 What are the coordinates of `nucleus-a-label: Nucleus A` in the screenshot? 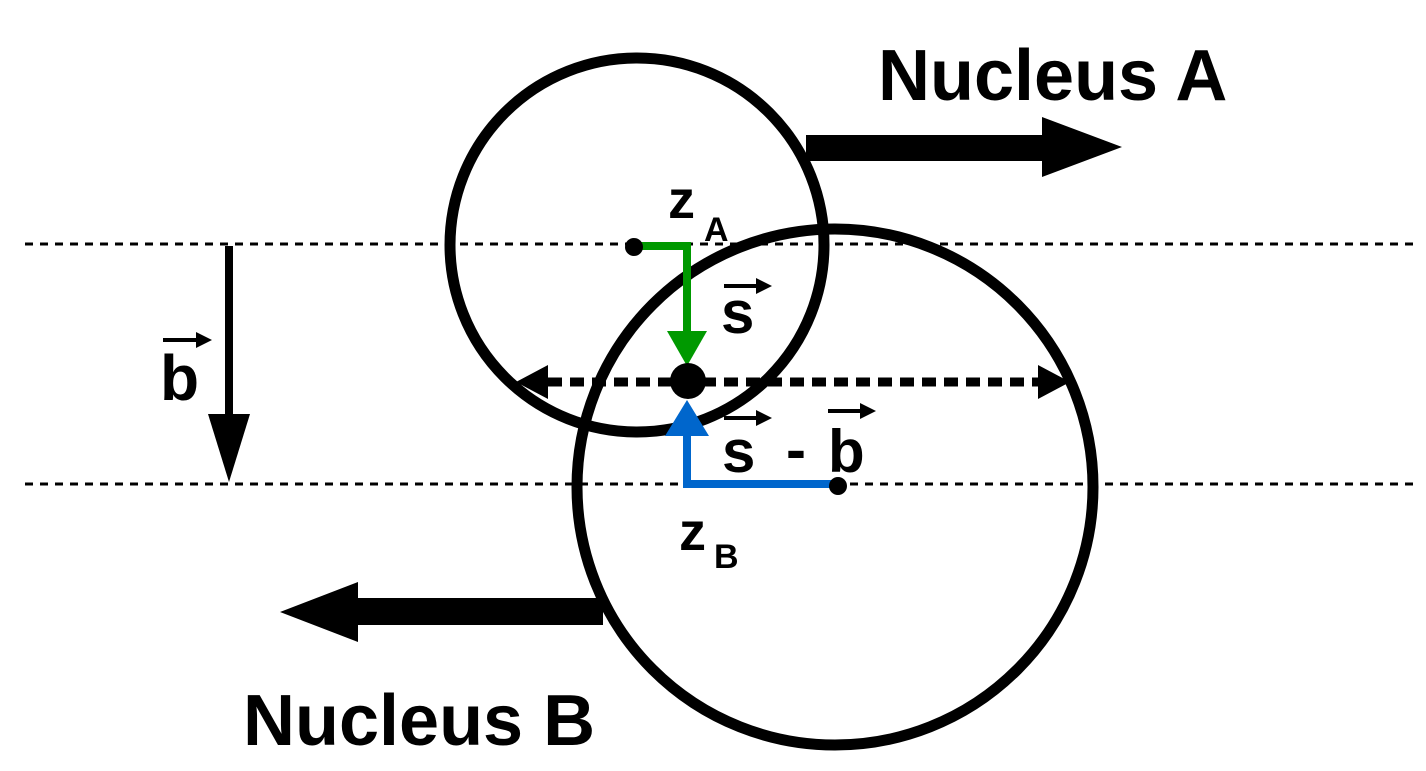 It's located at (1052, 76).